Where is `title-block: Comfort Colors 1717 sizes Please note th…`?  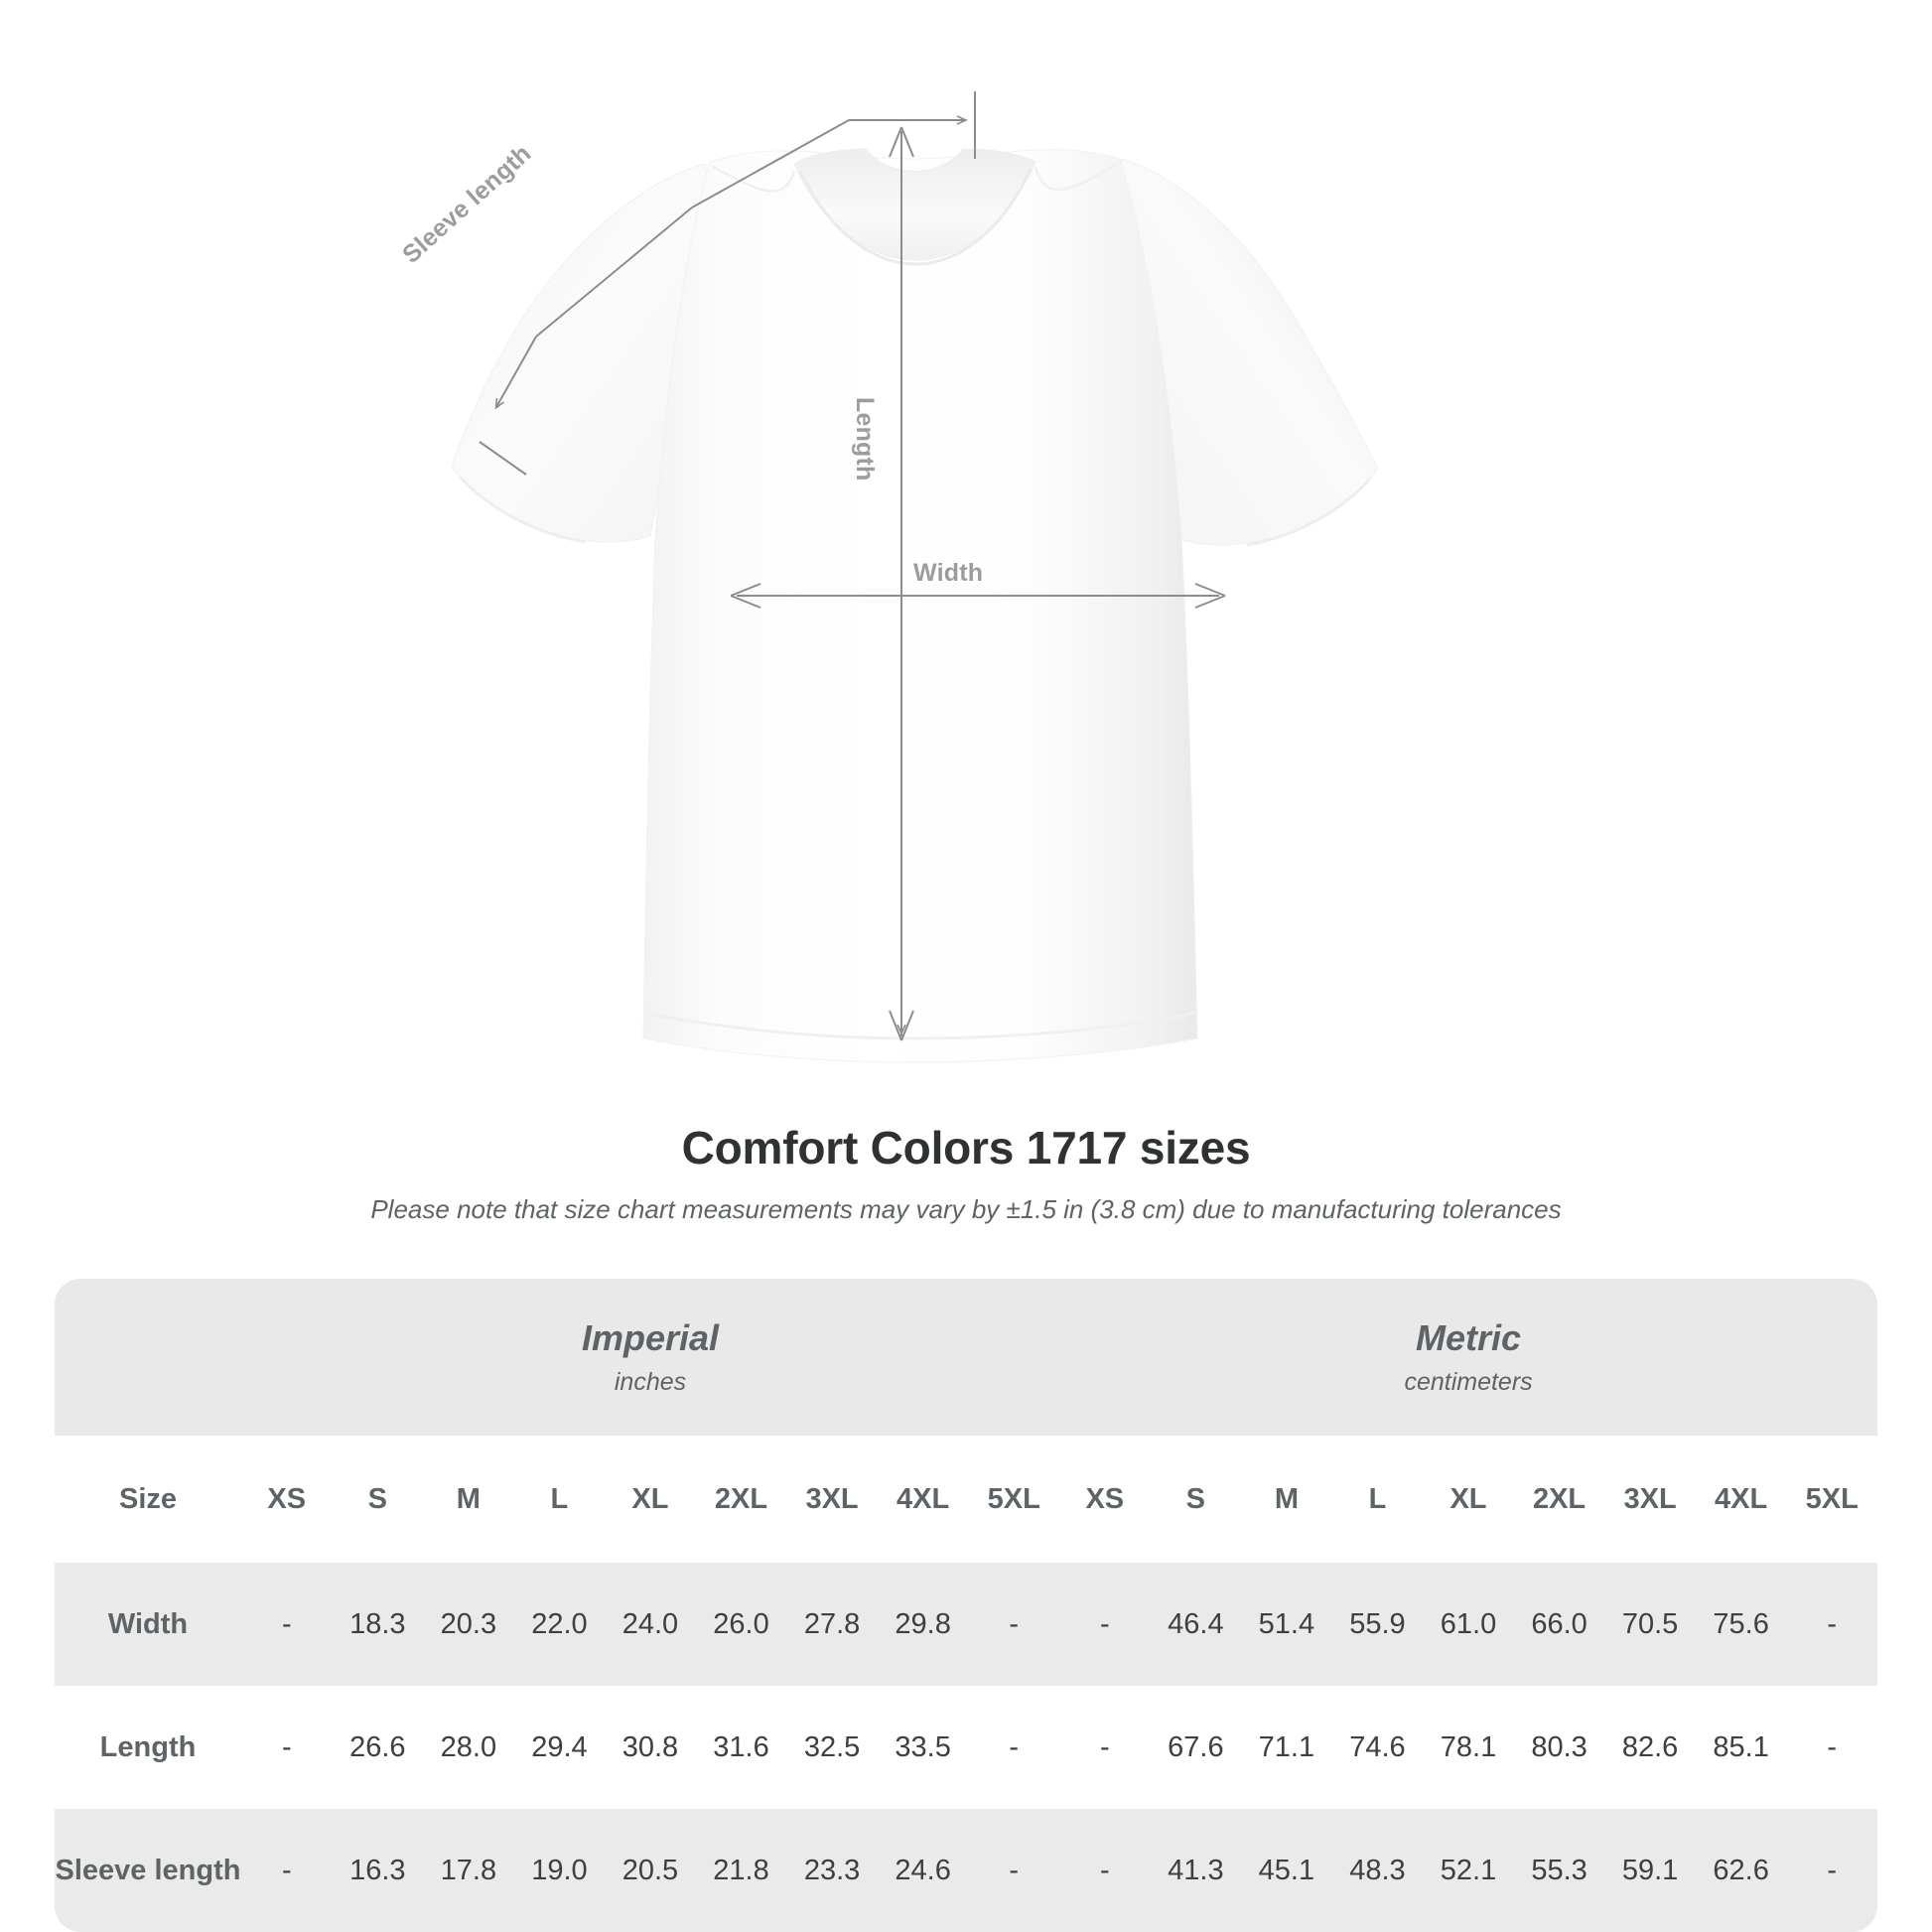
title-block: Comfort Colors 1717 sizes Please note th… is located at coordinates (966, 1173).